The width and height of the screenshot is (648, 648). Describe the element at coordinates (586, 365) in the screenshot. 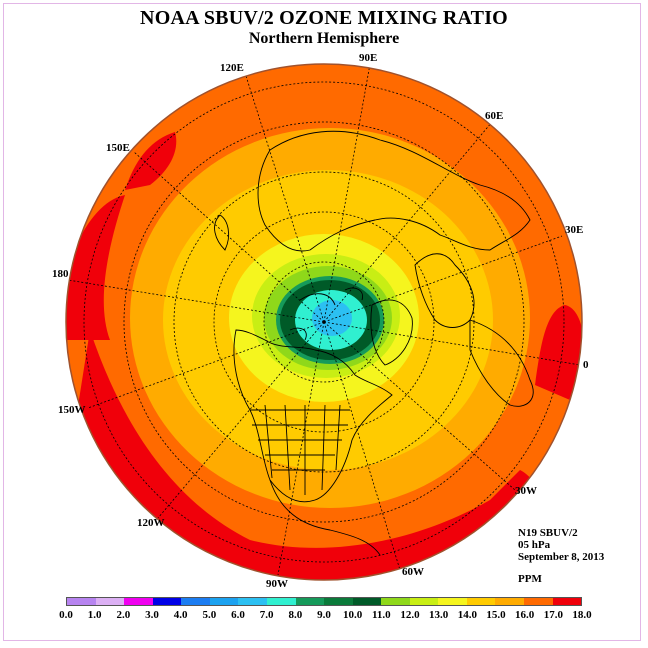

I see `lon-label-0: 0` at that location.